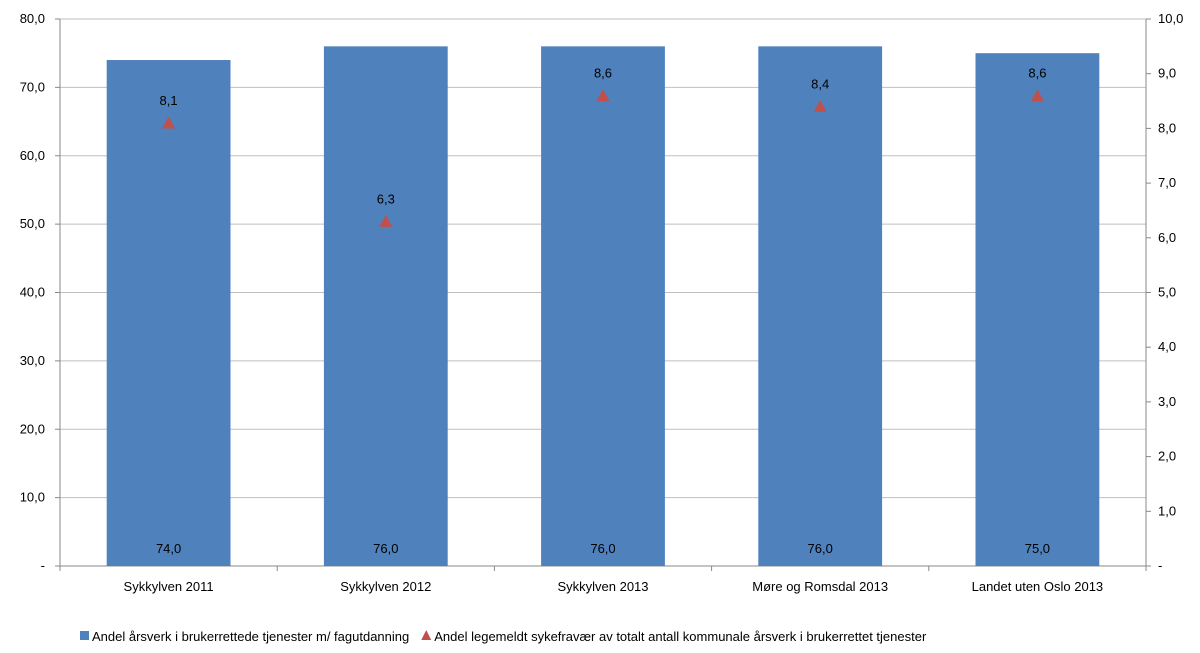 The width and height of the screenshot is (1200, 653). What do you see at coordinates (1167, 237) in the screenshot?
I see `right-axis-tick-label: 6,0` at bounding box center [1167, 237].